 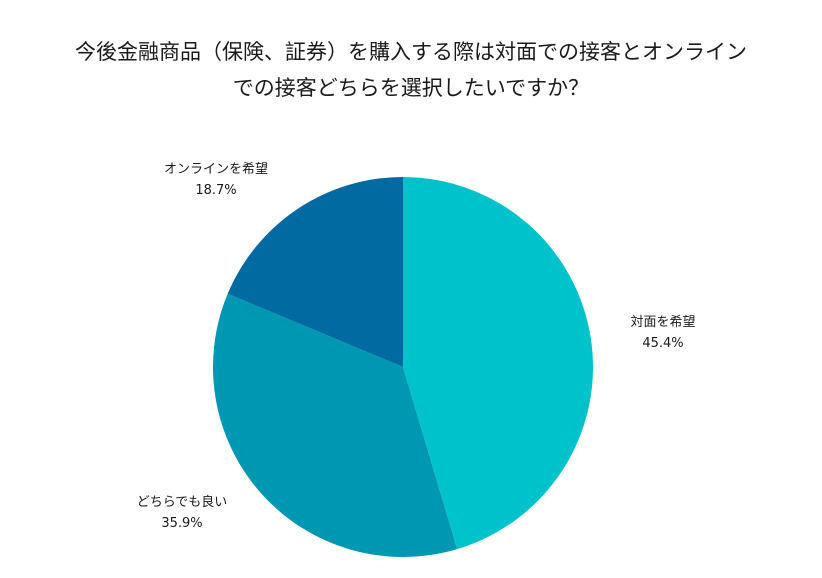 What do you see at coordinates (411, 52) in the screenshot?
I see `chart-title-line-1: 今後金融商品（保険、証券）を購入する際は対面での接客とオンライン` at bounding box center [411, 52].